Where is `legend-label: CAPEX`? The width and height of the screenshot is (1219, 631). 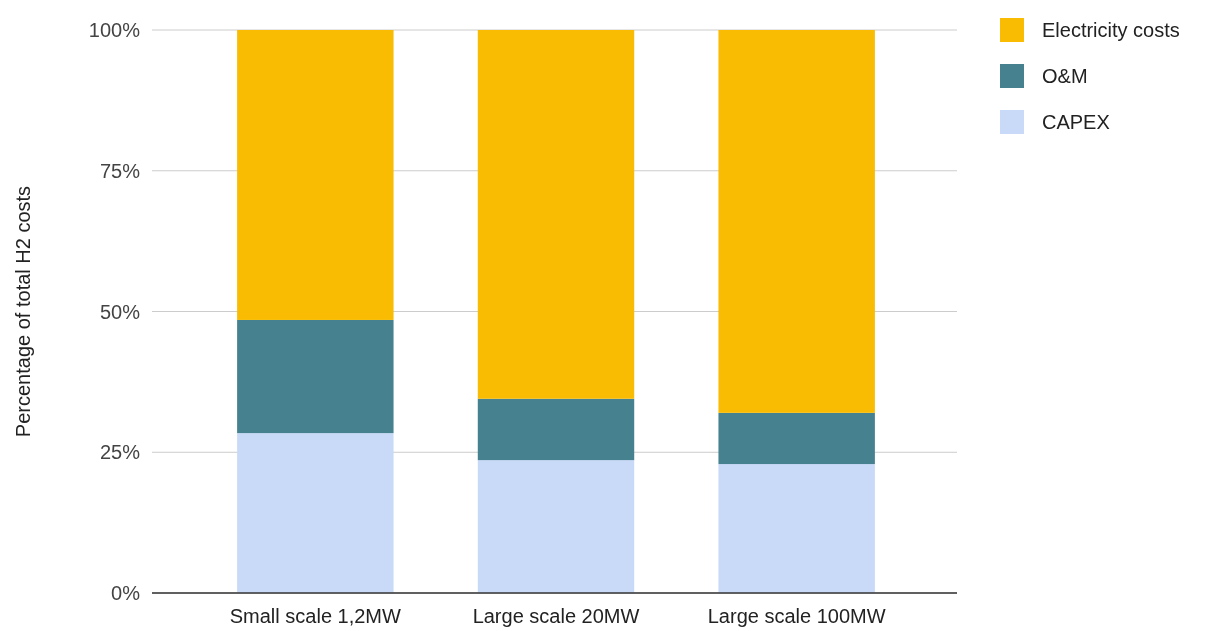
legend-label: CAPEX is located at coordinates (1076, 122).